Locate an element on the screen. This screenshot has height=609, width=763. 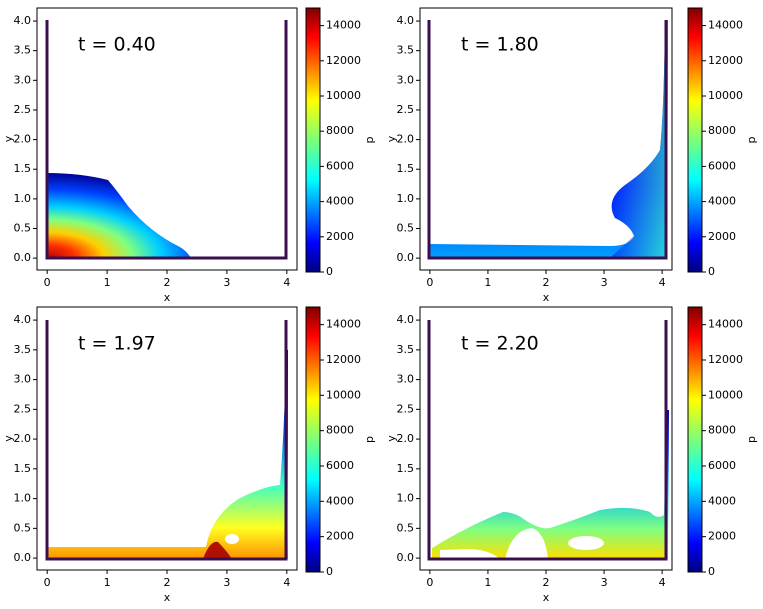
title: t = 1.97 is located at coordinates (117, 344).